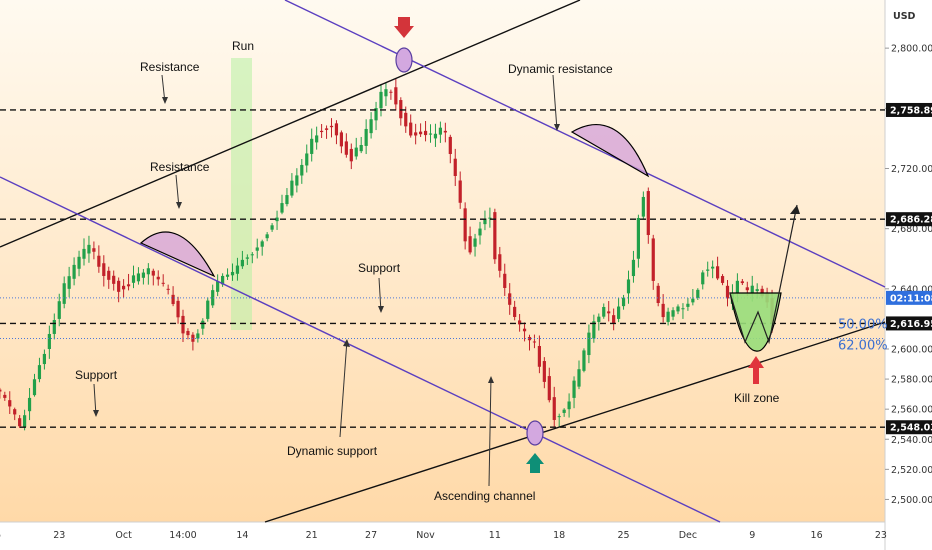 The width and height of the screenshot is (932, 550). I want to click on dynamic-support-pointer, so click(343, 388).